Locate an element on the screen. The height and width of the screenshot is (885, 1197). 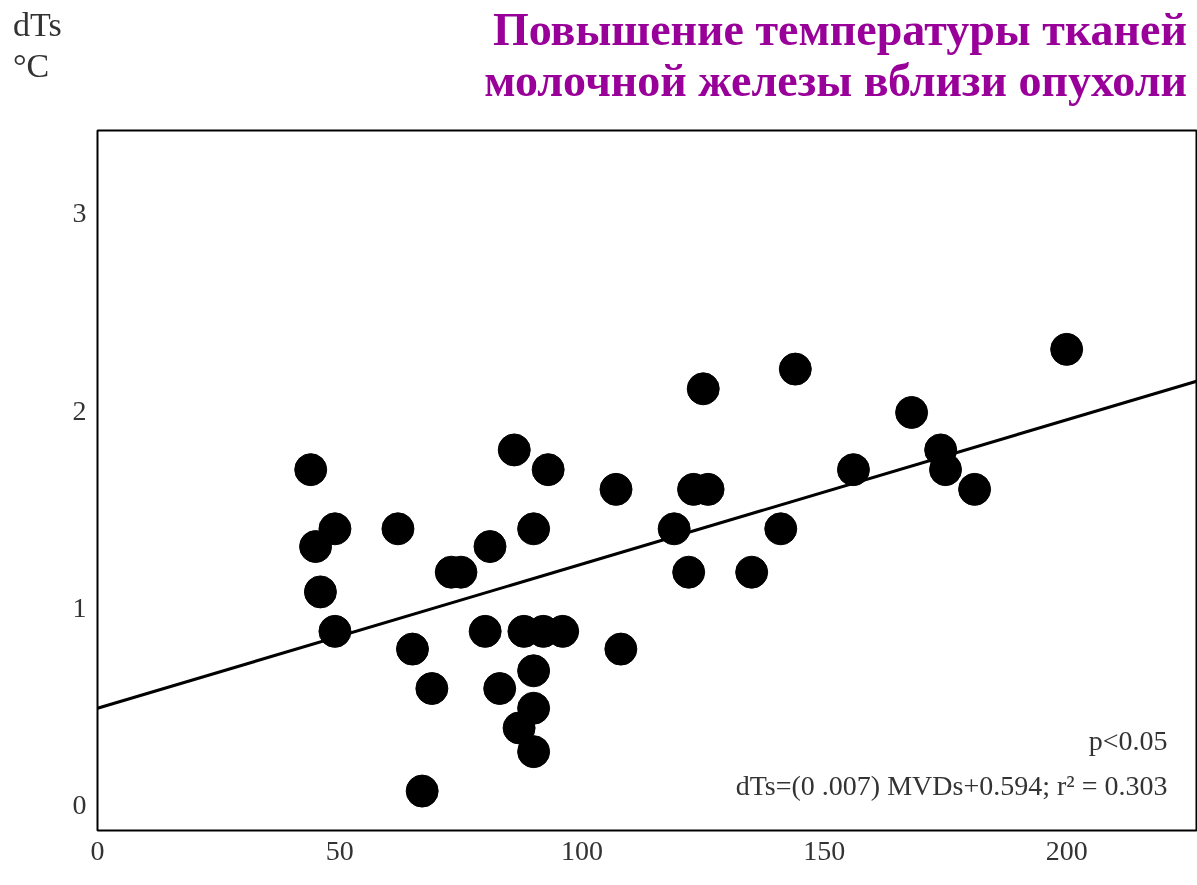
annotation: dTs=(0 .007) MVDs+0.594; r² = 0.303 is located at coordinates (951, 785).